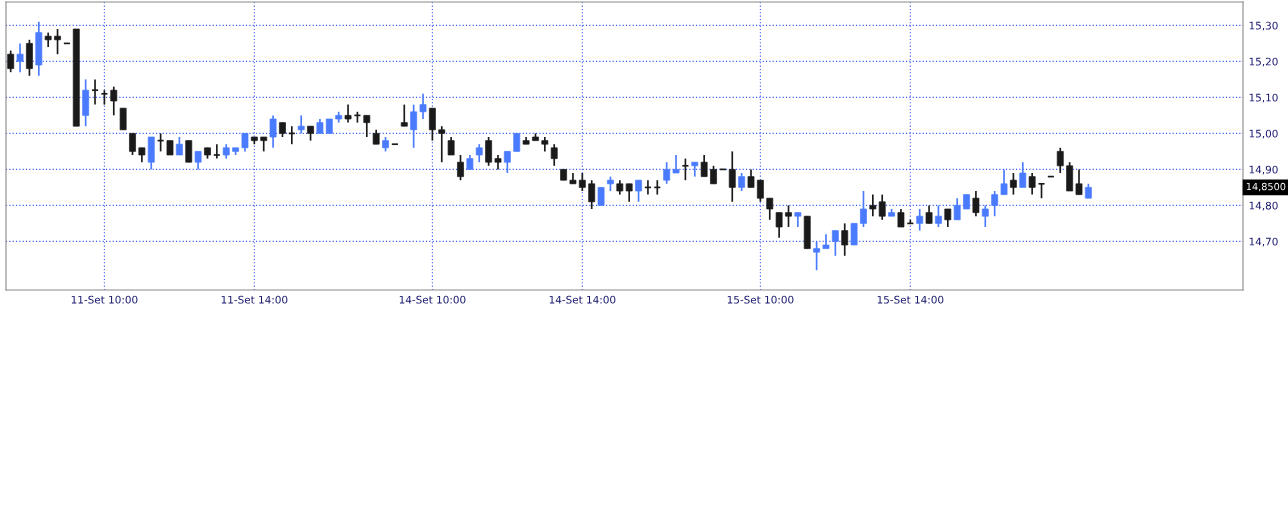 The width and height of the screenshot is (1288, 530). I want to click on y-tick-label: 14,80, so click(1263, 206).